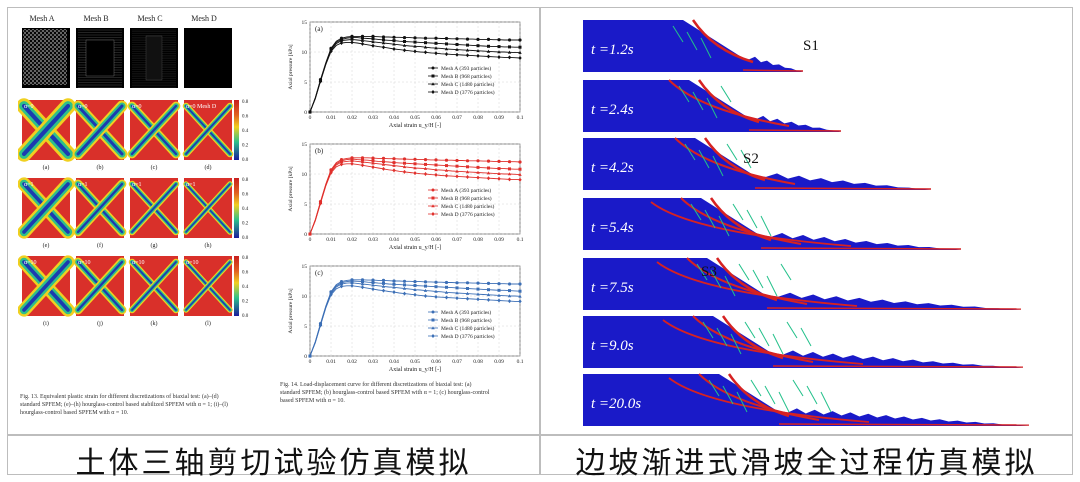 The height and width of the screenshot is (482, 1080). I want to click on x-tick-label: 0.01, so click(331, 240).